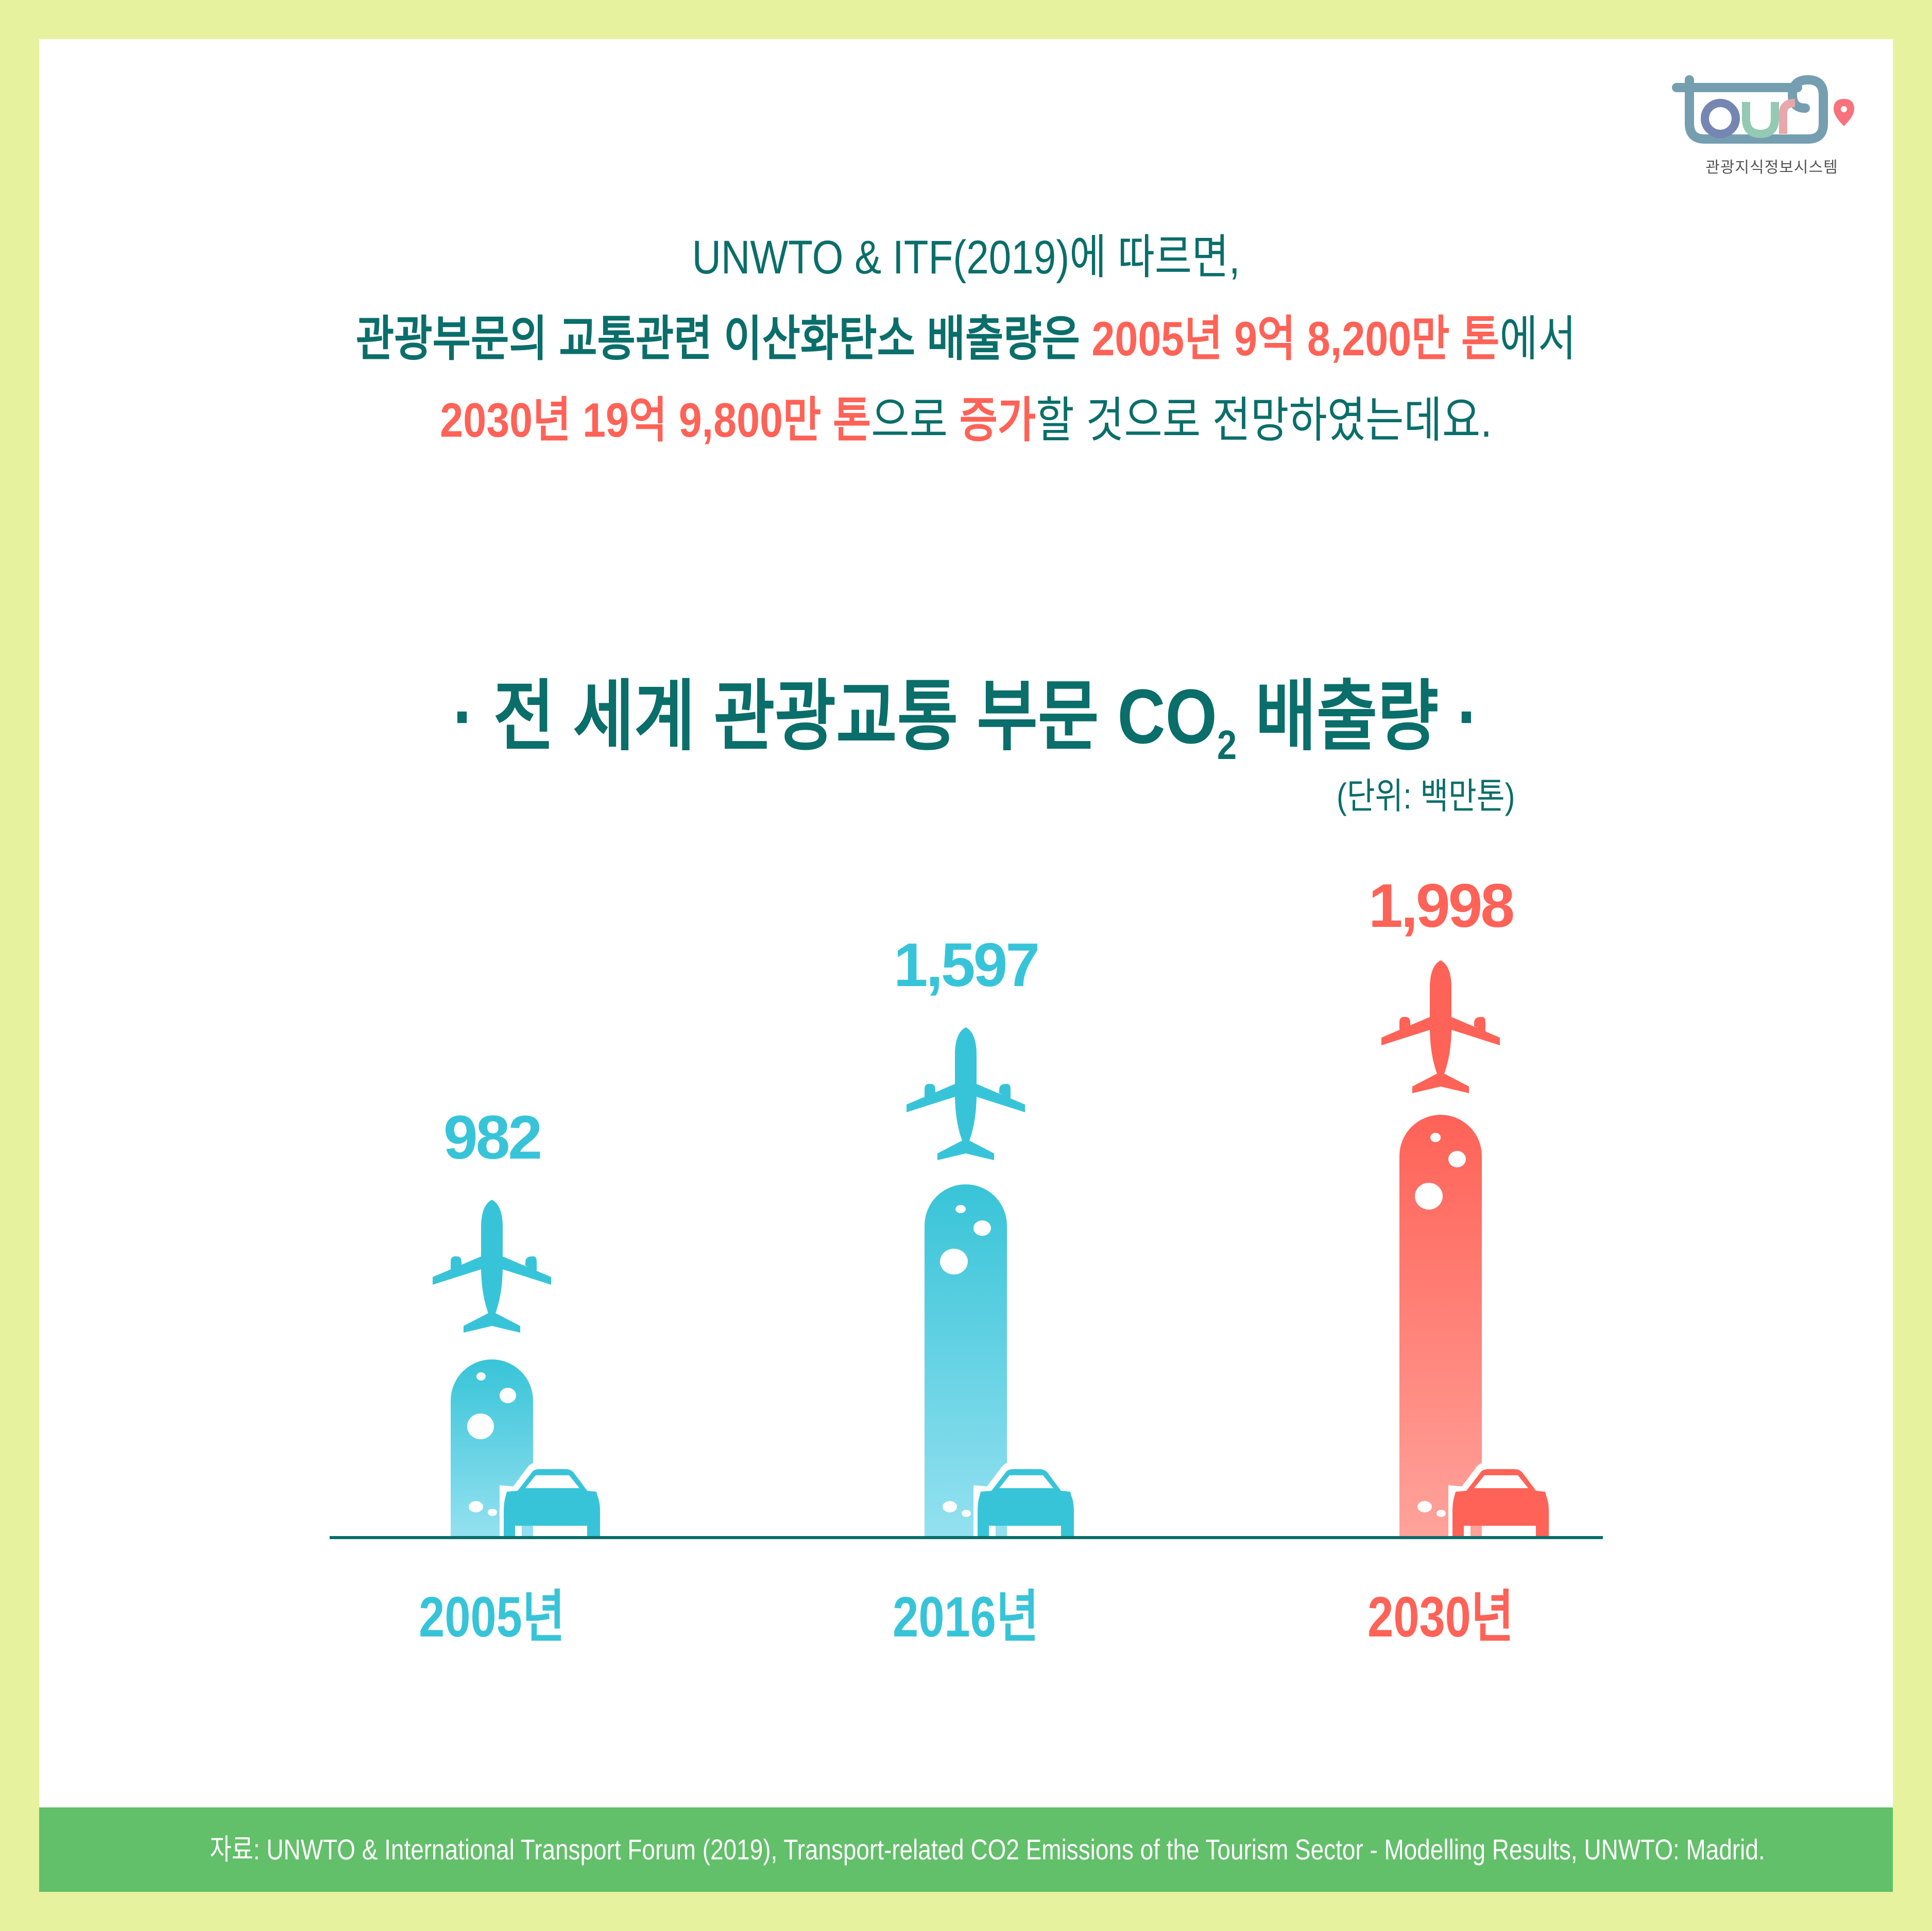 The width and height of the screenshot is (1932, 1931). Describe the element at coordinates (492, 1617) in the screenshot. I see `year-label: 2005년` at that location.